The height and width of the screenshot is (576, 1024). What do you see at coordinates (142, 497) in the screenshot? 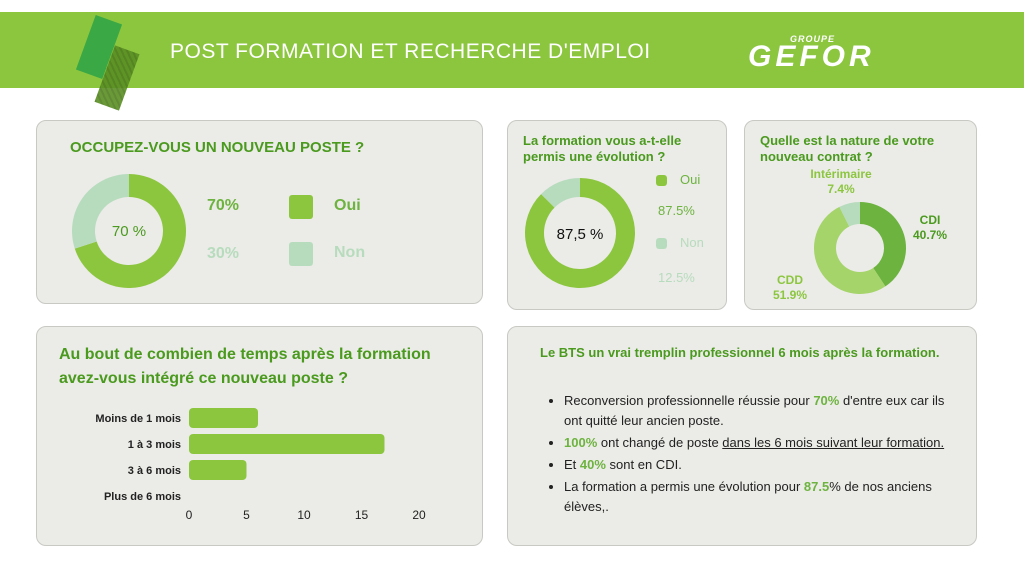
I see `category-label: Plus de 6 mois` at bounding box center [142, 497].